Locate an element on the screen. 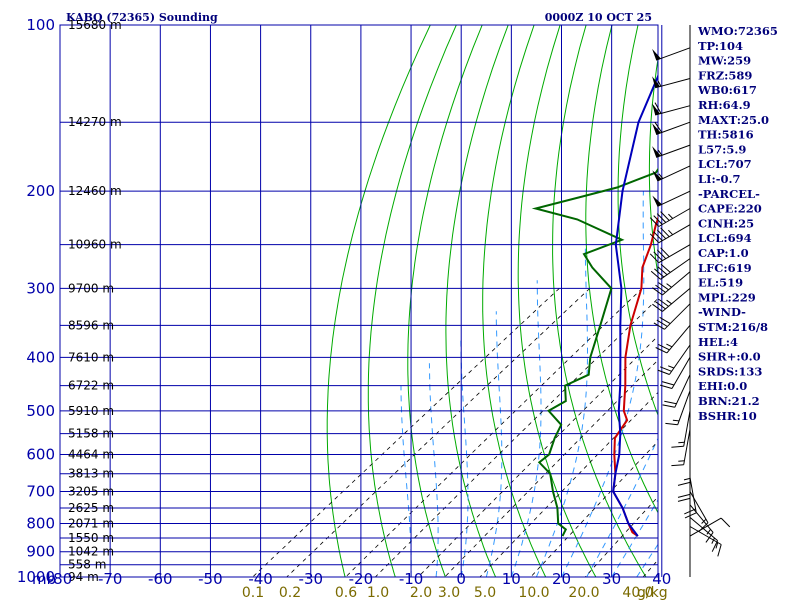 The width and height of the screenshot is (800, 600). mixing-ratio-label: 2.0 is located at coordinates (421, 592).